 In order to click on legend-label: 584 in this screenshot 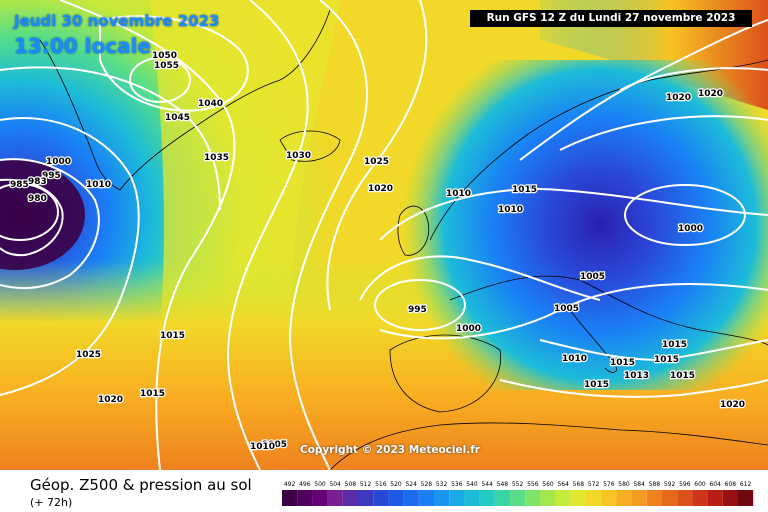, I will do `click(639, 484)`.